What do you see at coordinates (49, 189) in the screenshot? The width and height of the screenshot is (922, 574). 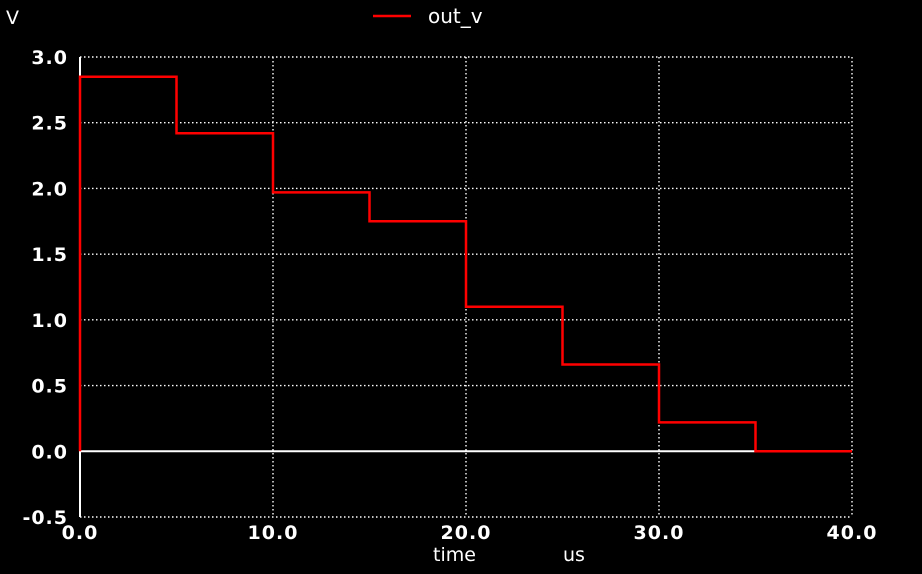 I see `y-tick-label-2.0: 2.0` at bounding box center [49, 189].